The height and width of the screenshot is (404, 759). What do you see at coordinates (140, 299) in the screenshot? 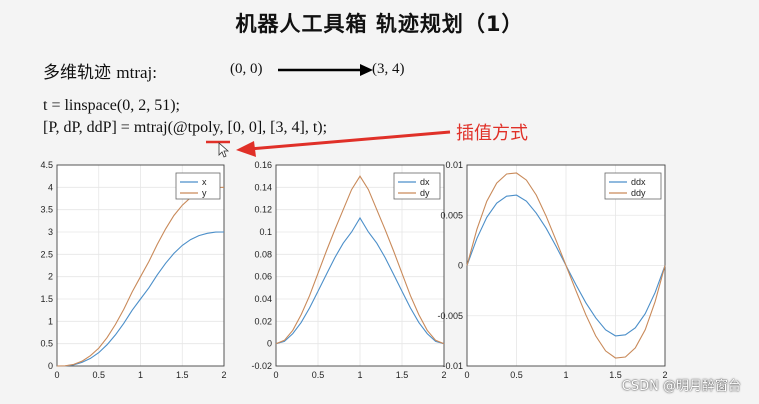
I see `chart-1-series-x-line` at bounding box center [140, 299].